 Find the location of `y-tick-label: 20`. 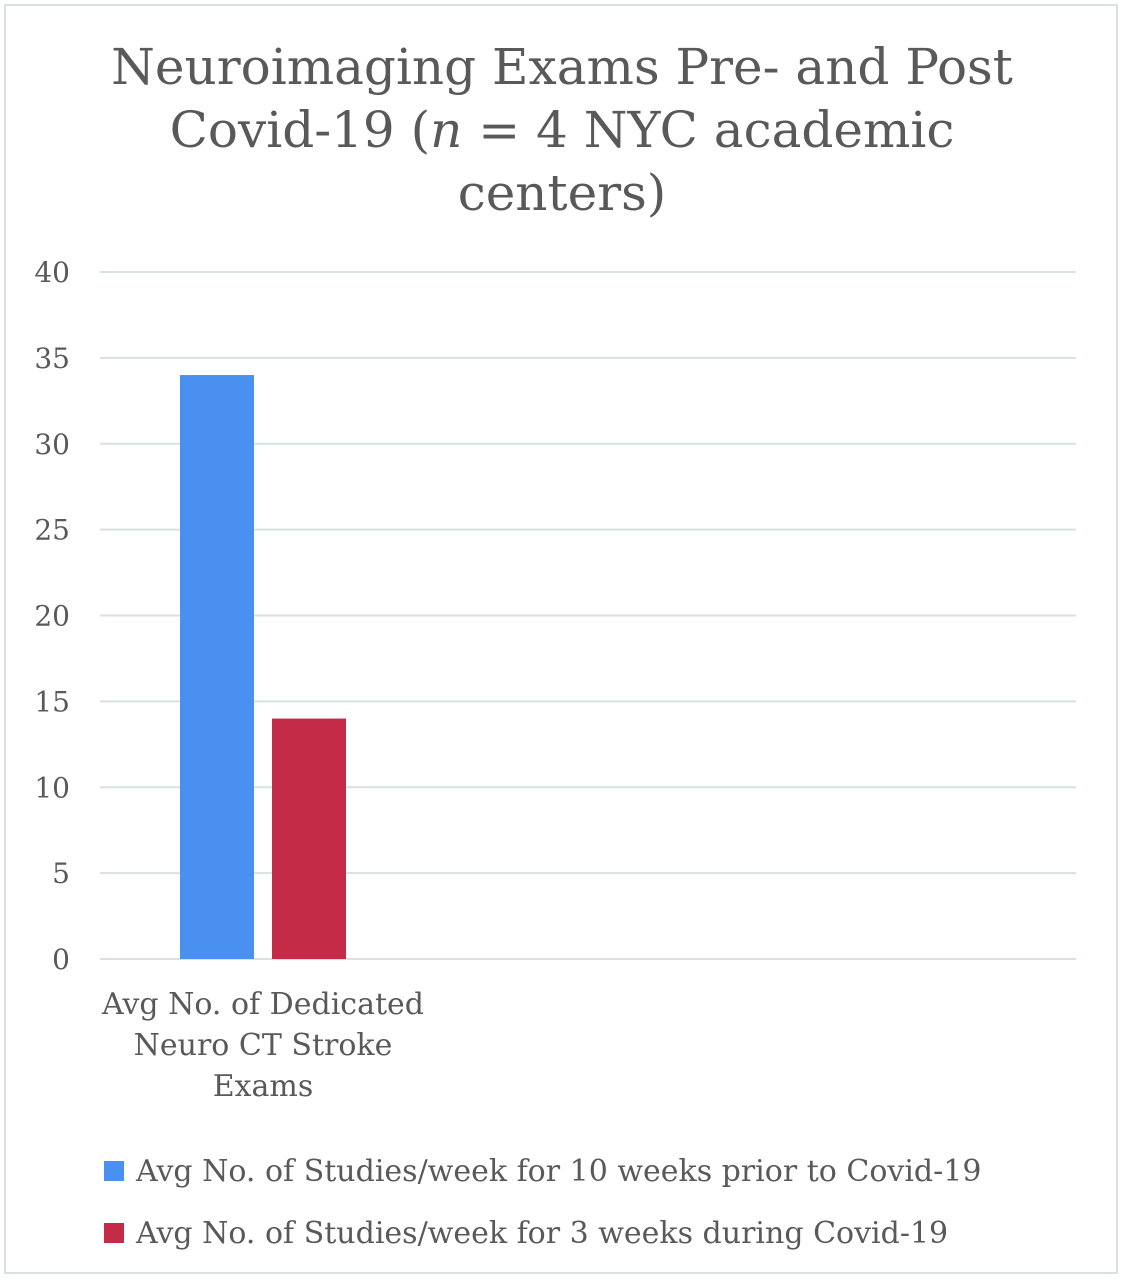

y-tick-label: 20 is located at coordinates (52, 616).